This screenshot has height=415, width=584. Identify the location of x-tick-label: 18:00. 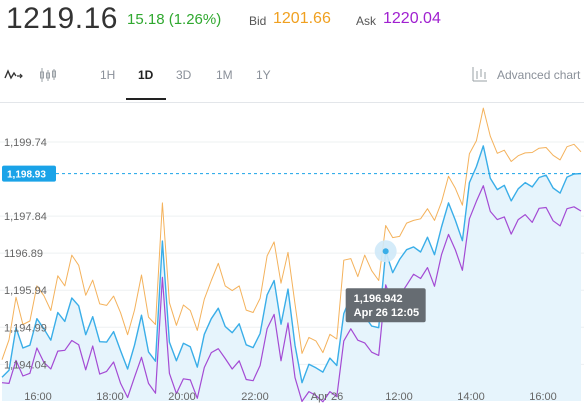
(110, 397).